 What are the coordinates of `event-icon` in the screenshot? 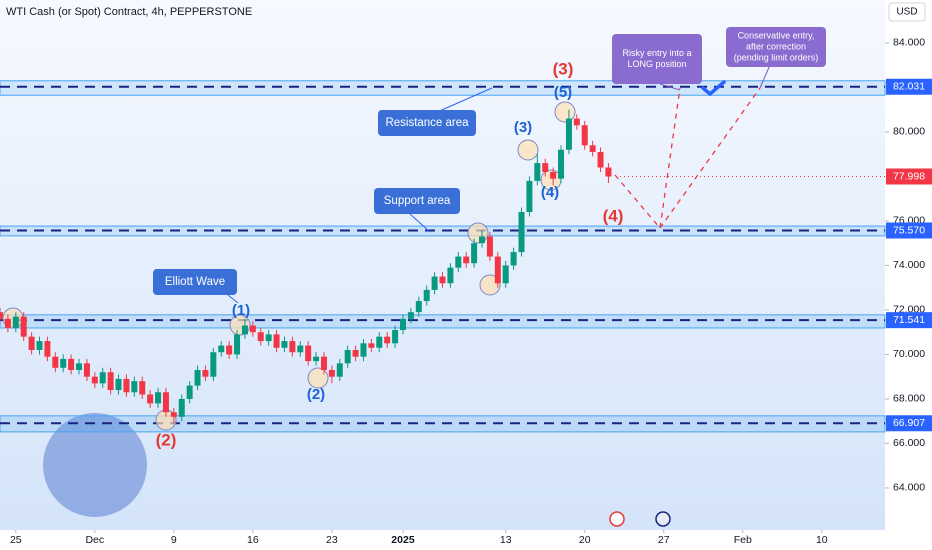 It's located at (617, 519).